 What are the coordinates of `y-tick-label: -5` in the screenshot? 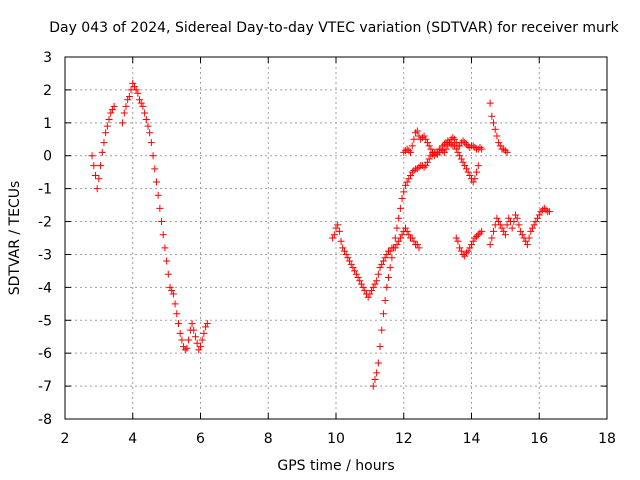 It's located at (45, 321).